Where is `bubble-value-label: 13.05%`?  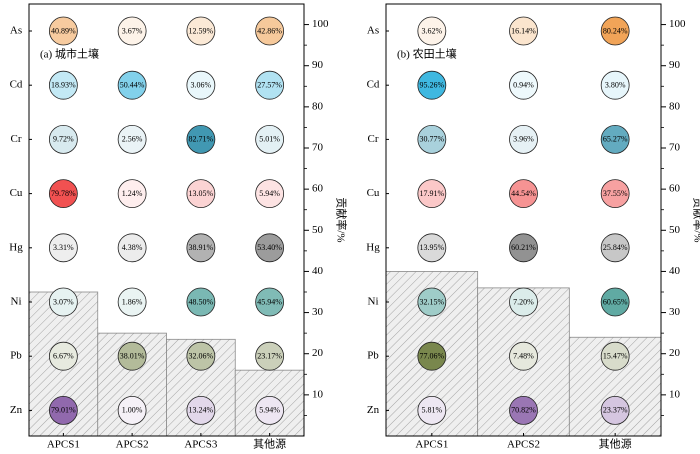
bubble-value-label: 13.05% is located at coordinates (201, 193).